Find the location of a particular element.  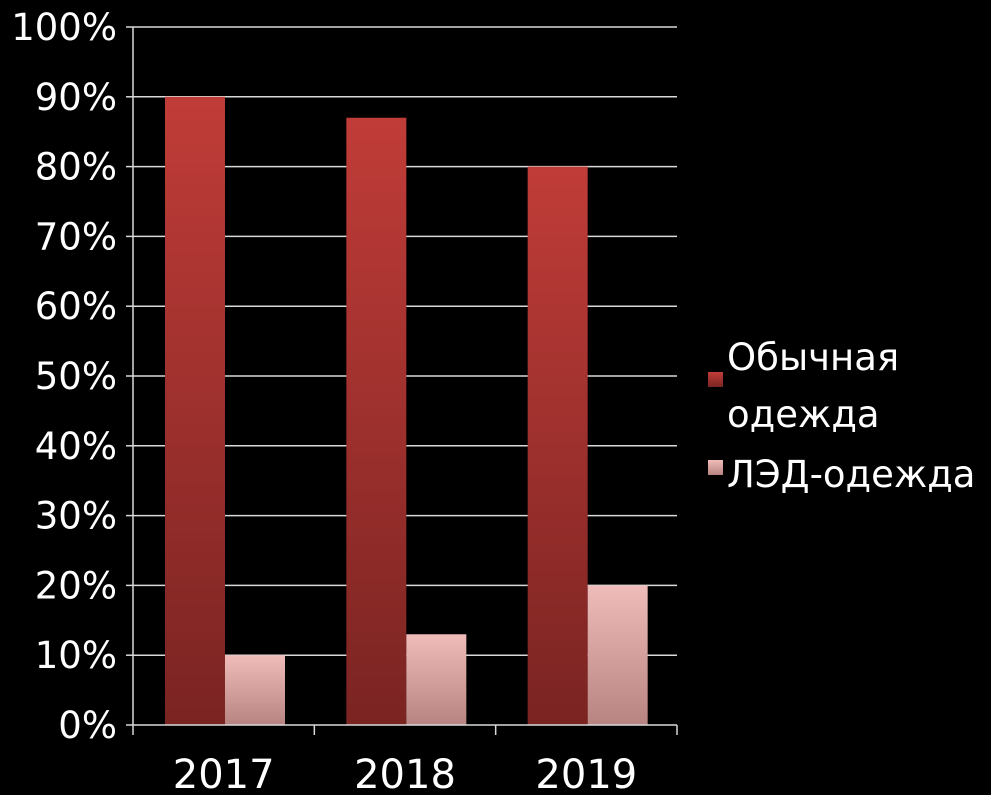

bar-series-1-2017 is located at coordinates (195, 411).